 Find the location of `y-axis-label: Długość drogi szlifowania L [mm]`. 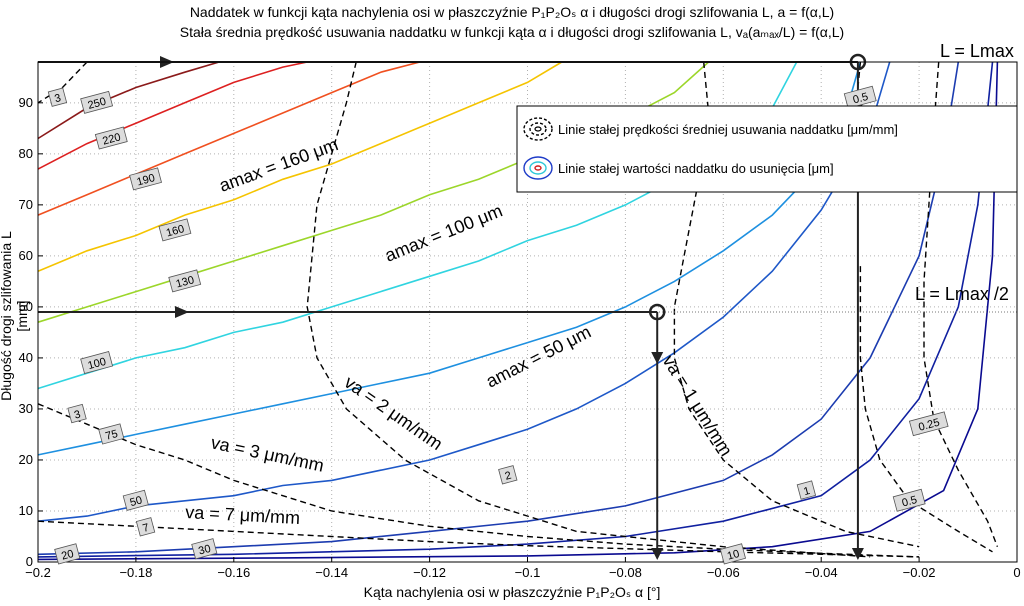

y-axis-label: Długość drogi szlifowania L [mm] is located at coordinates (15, 316).